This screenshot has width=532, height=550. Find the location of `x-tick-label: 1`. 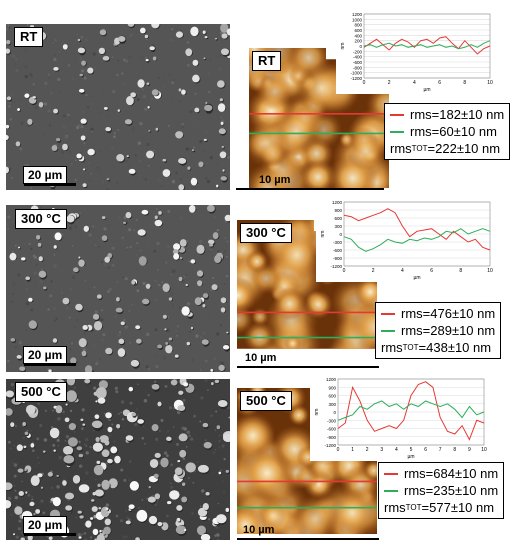

x-tick-label: 1 is located at coordinates (352, 450).